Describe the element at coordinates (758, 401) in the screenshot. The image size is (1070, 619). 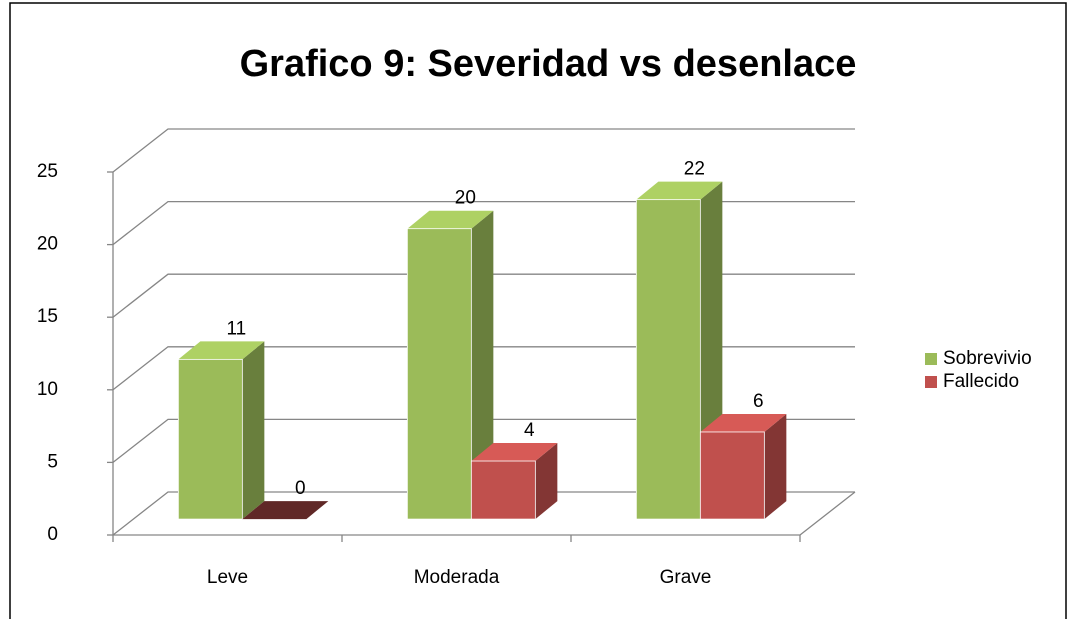
I see `data-label: 6` at that location.